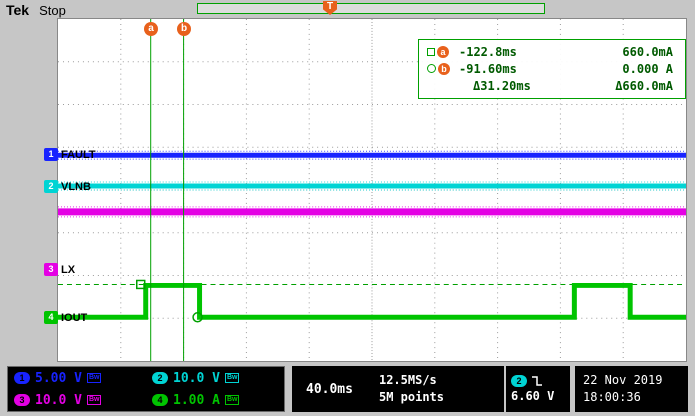  Describe the element at coordinates (94, 400) in the screenshot. I see `channel-3-bandwidth-badge: Bw` at that location.